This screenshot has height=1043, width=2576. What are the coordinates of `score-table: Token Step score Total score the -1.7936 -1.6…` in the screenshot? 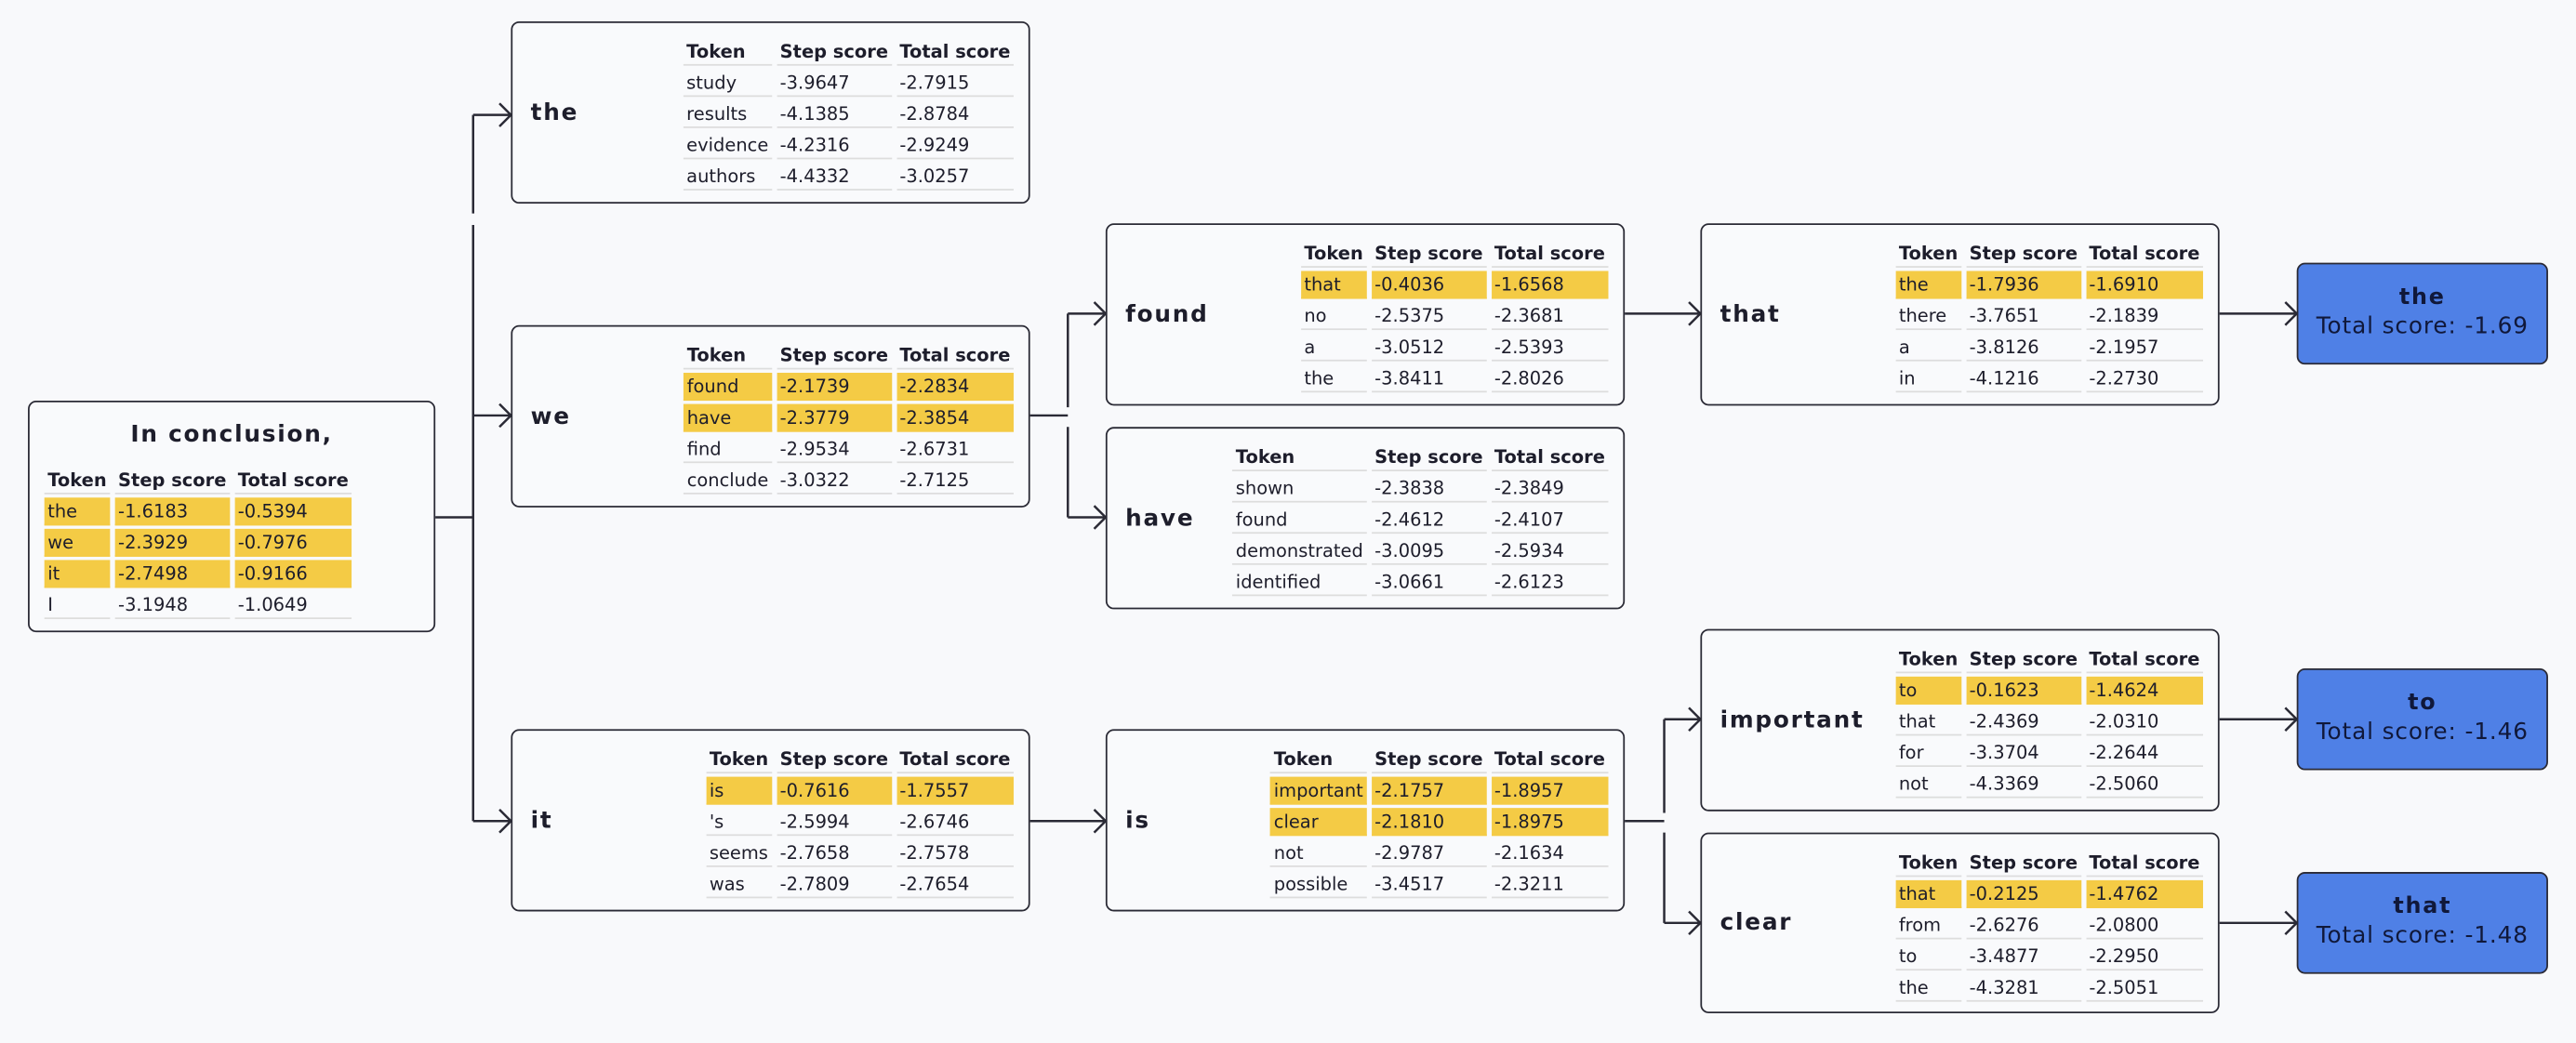 It's located at (2049, 315).